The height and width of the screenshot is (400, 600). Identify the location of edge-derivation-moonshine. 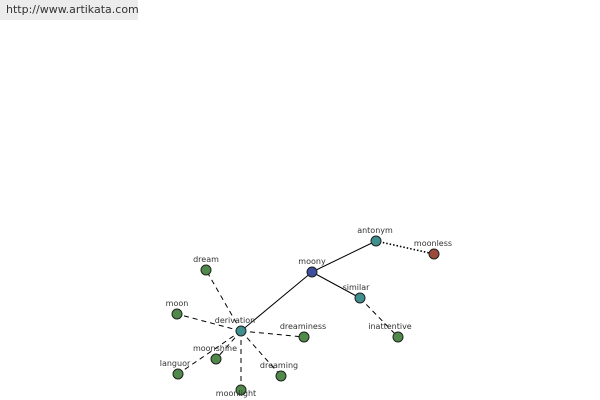
(228, 345).